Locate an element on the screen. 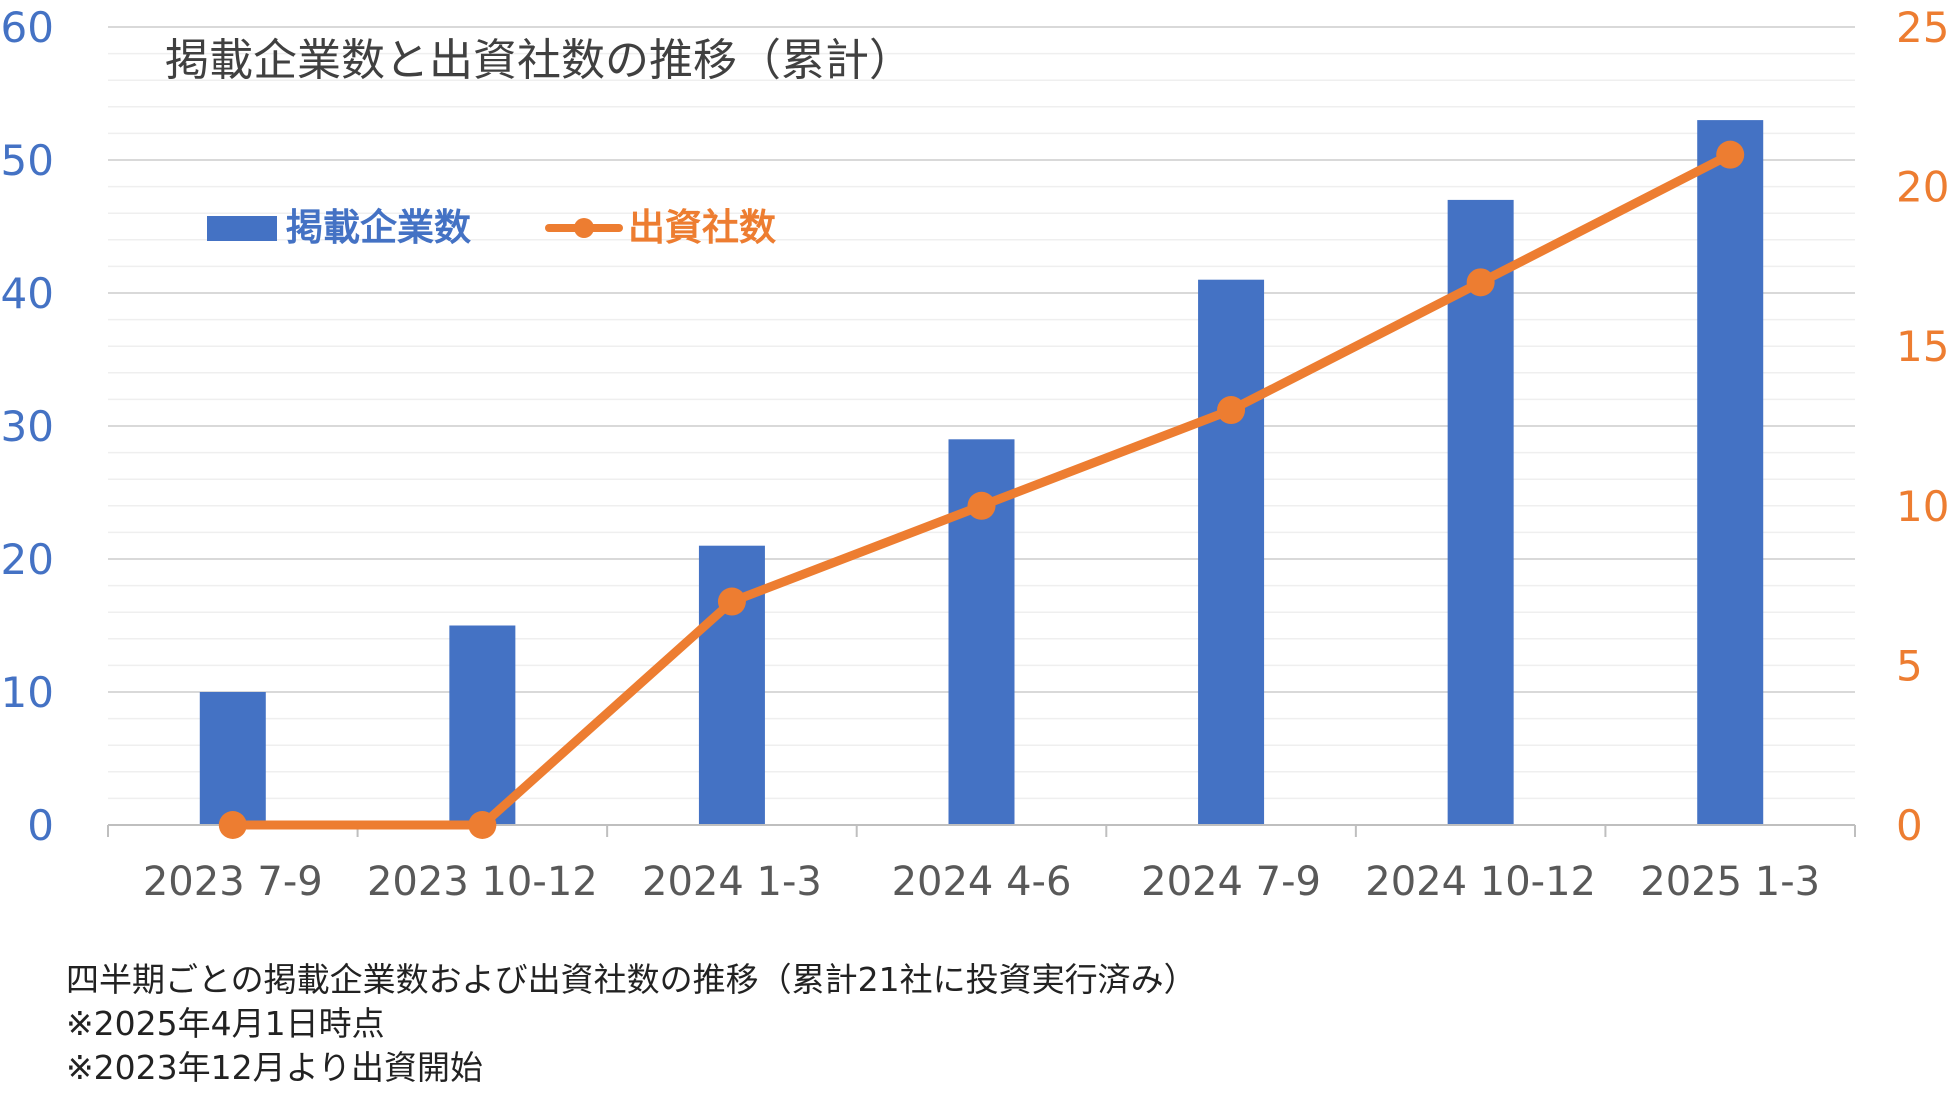  left-y-tick-label: 20 is located at coordinates (27, 559).